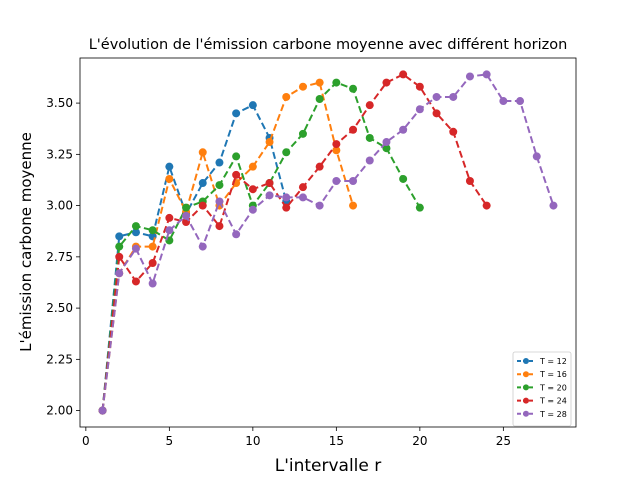 This screenshot has height=480, width=640. I want to click on x-tick-label: 15, so click(336, 441).